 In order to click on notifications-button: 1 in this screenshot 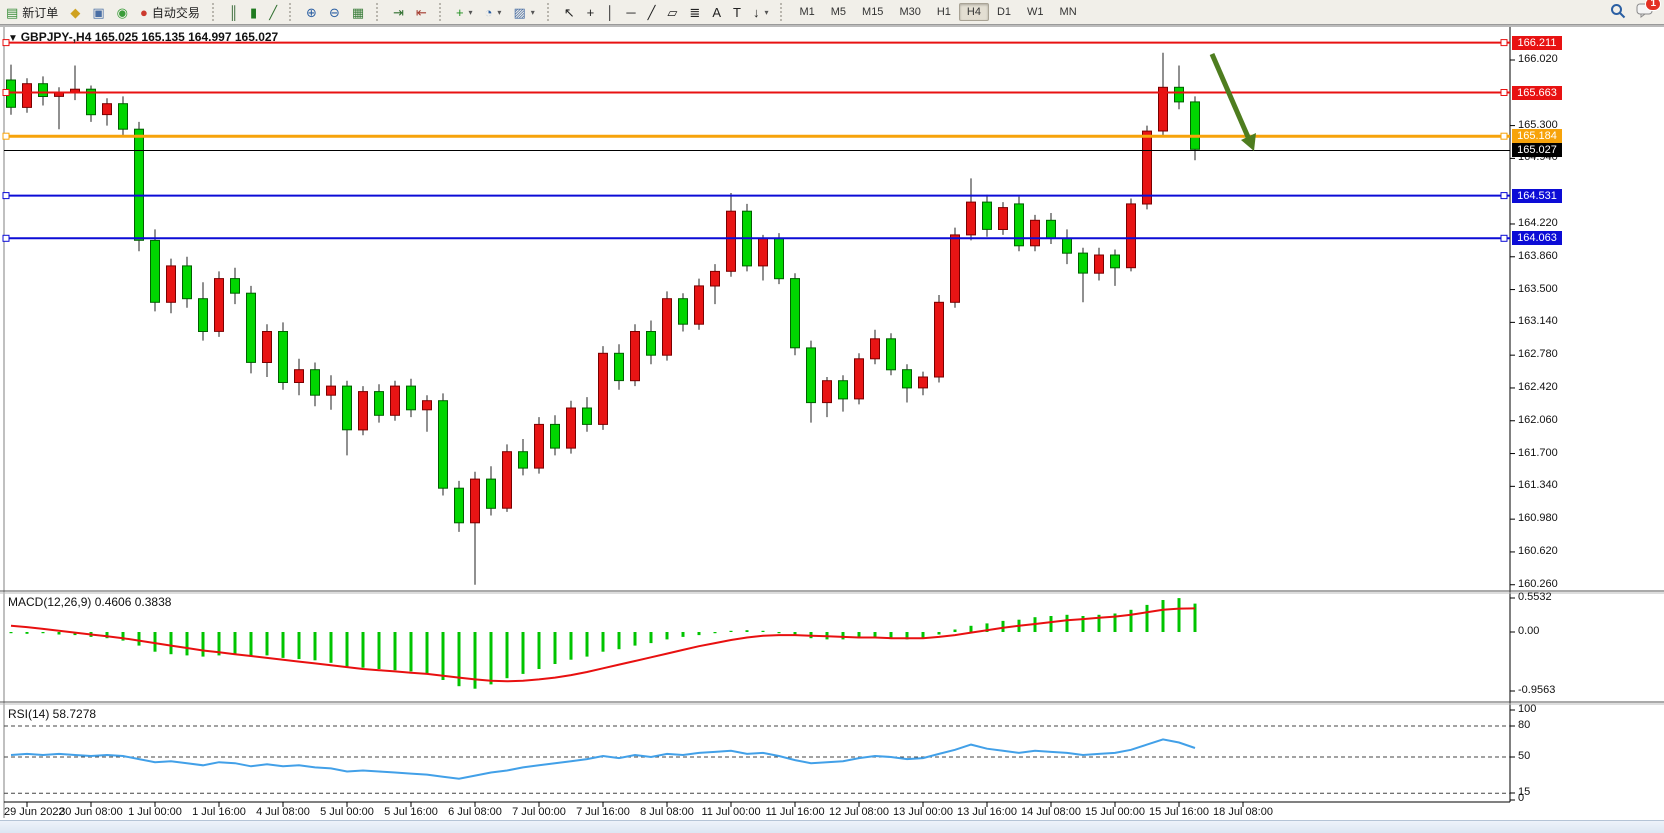, I will do `click(1648, 10)`.